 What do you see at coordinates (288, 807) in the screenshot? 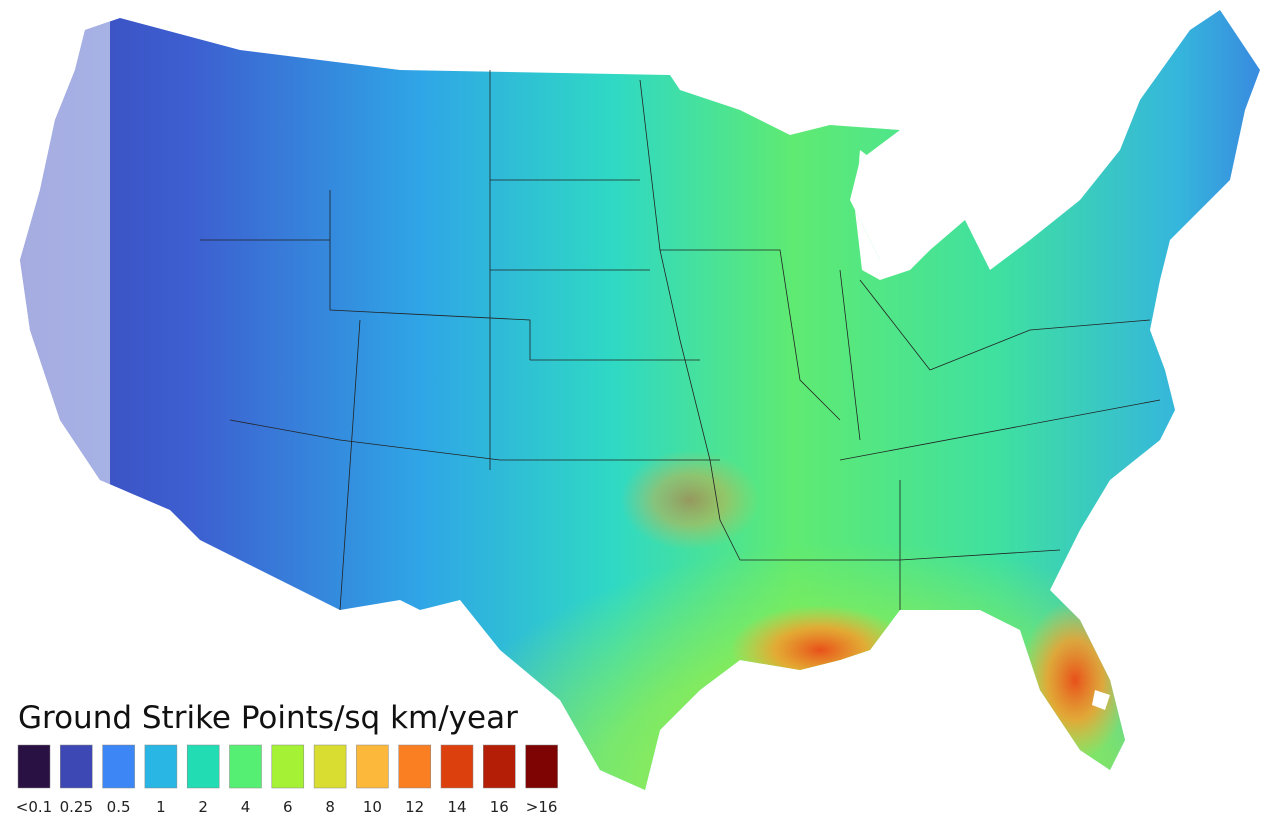
I see `legend-label: 6` at bounding box center [288, 807].